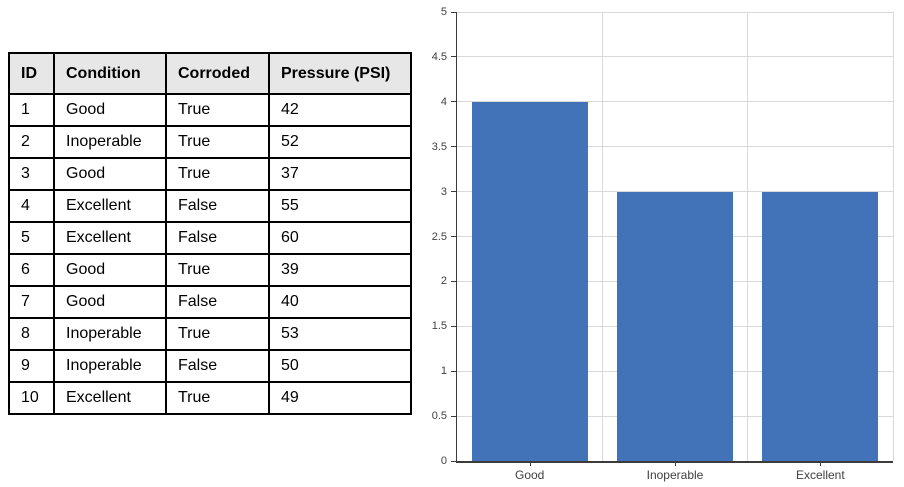 Image resolution: width=904 pixels, height=487 pixels. I want to click on table-row: 1 Good True 42, so click(210, 110).